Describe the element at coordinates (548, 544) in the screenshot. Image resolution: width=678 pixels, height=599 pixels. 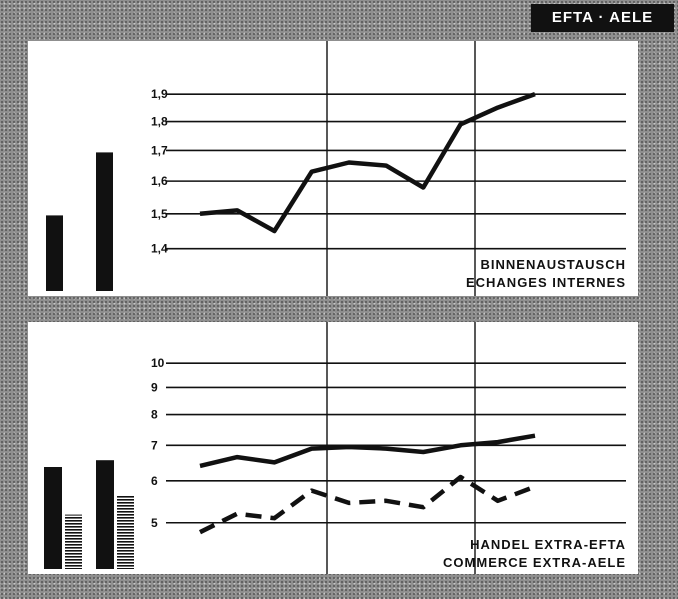
I see `caption-line-1: HANDEL EXTRA-EFTA` at that location.